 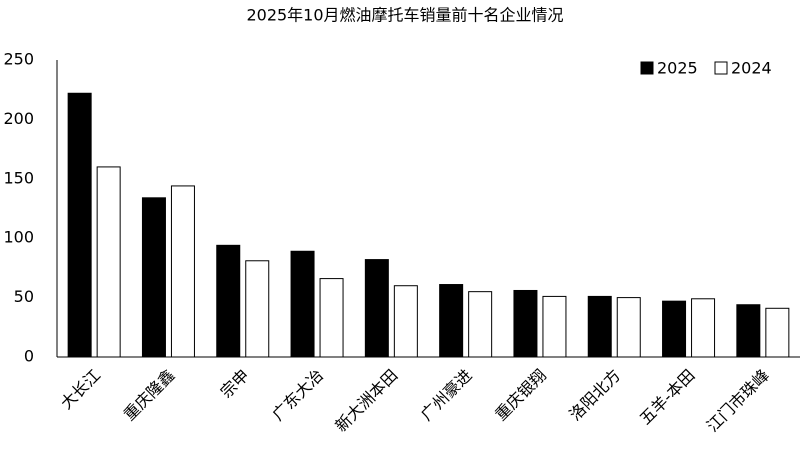 I want to click on y-tick-label: 50, so click(x=24, y=296).